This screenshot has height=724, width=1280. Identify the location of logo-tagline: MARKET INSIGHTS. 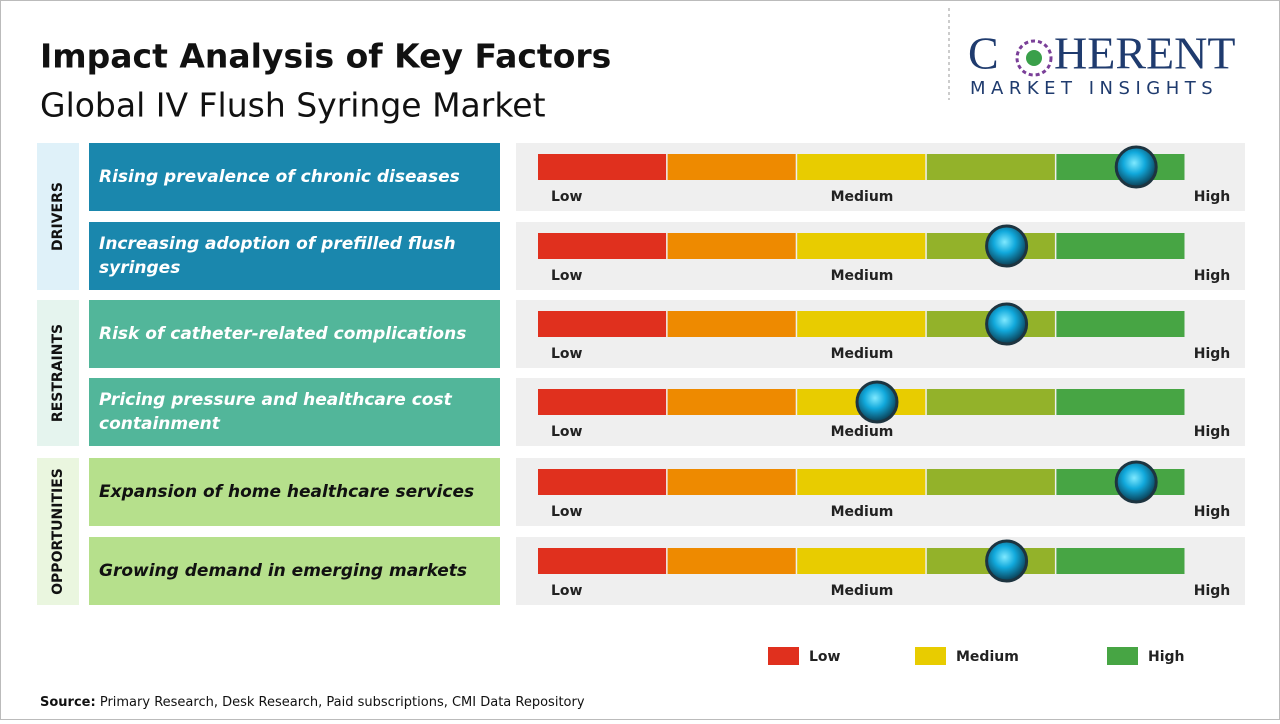
(1094, 88).